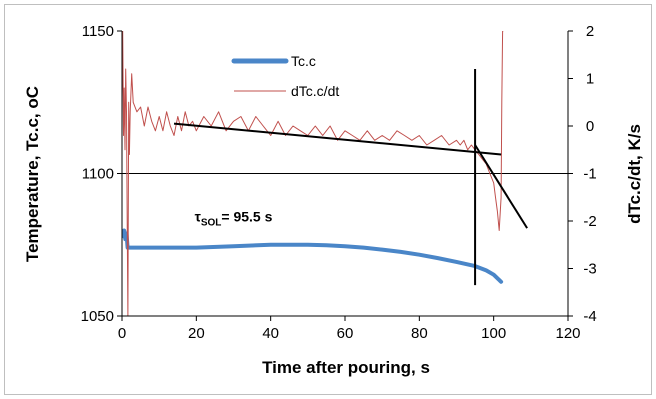 Image resolution: width=656 pixels, height=399 pixels. What do you see at coordinates (346, 367) in the screenshot?
I see `x-axis-title: Time after pouring, s` at bounding box center [346, 367].